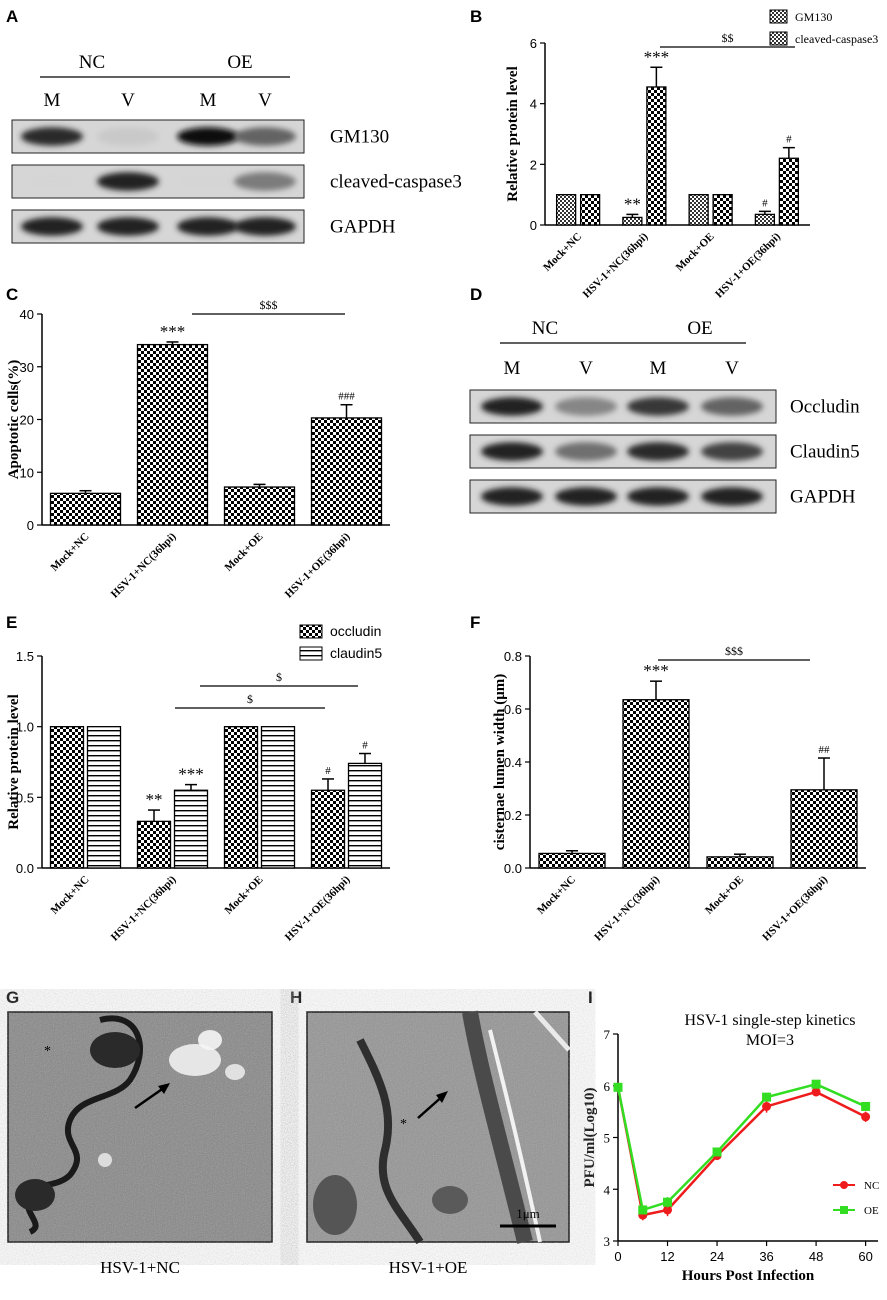  I want to click on panel-label-e: E, so click(11, 622).